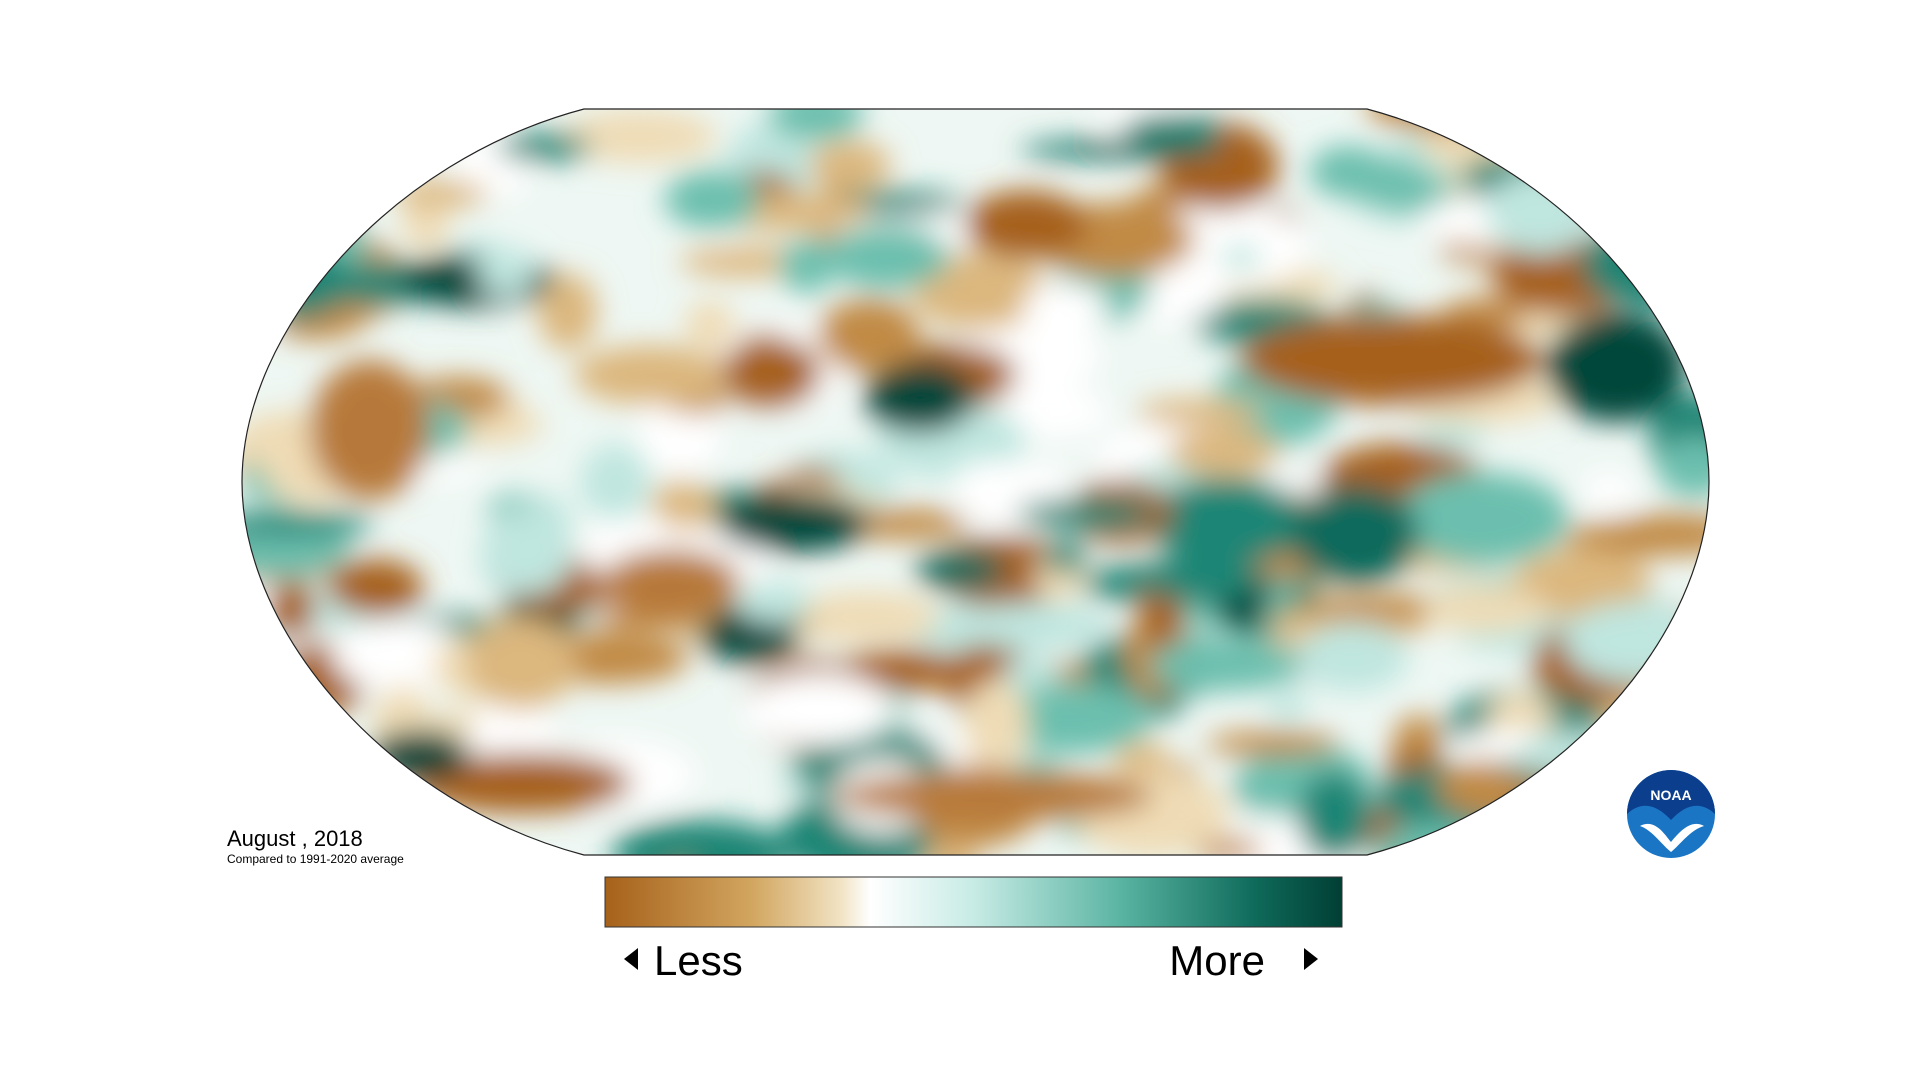 The width and height of the screenshot is (1920, 1080). What do you see at coordinates (1672, 837) in the screenshot?
I see `logo-bird` at bounding box center [1672, 837].